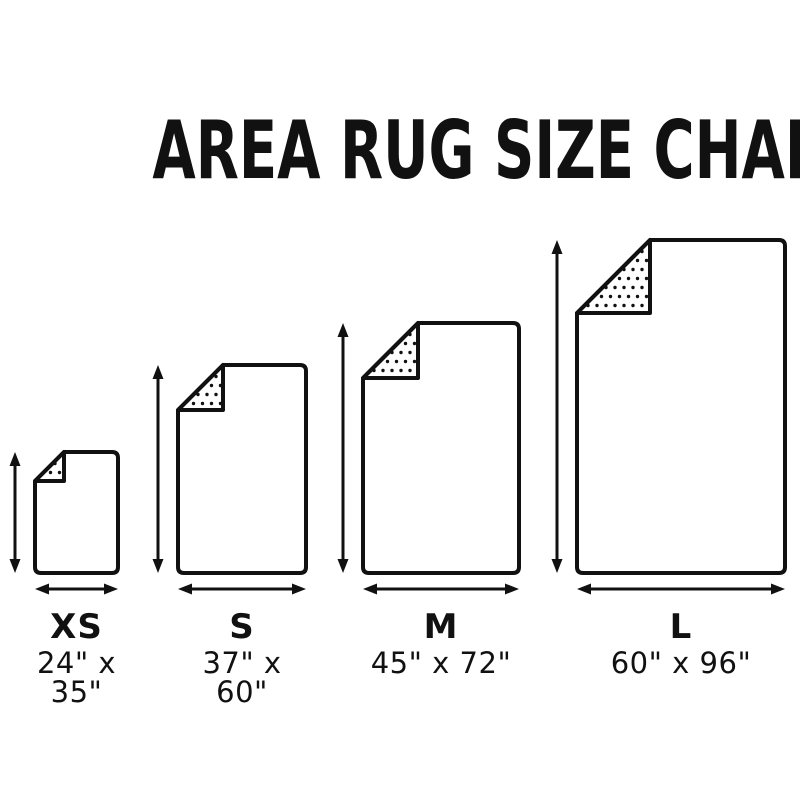 The height and width of the screenshot is (800, 800). Describe the element at coordinates (441, 627) in the screenshot. I see `size-label-m: M` at that location.